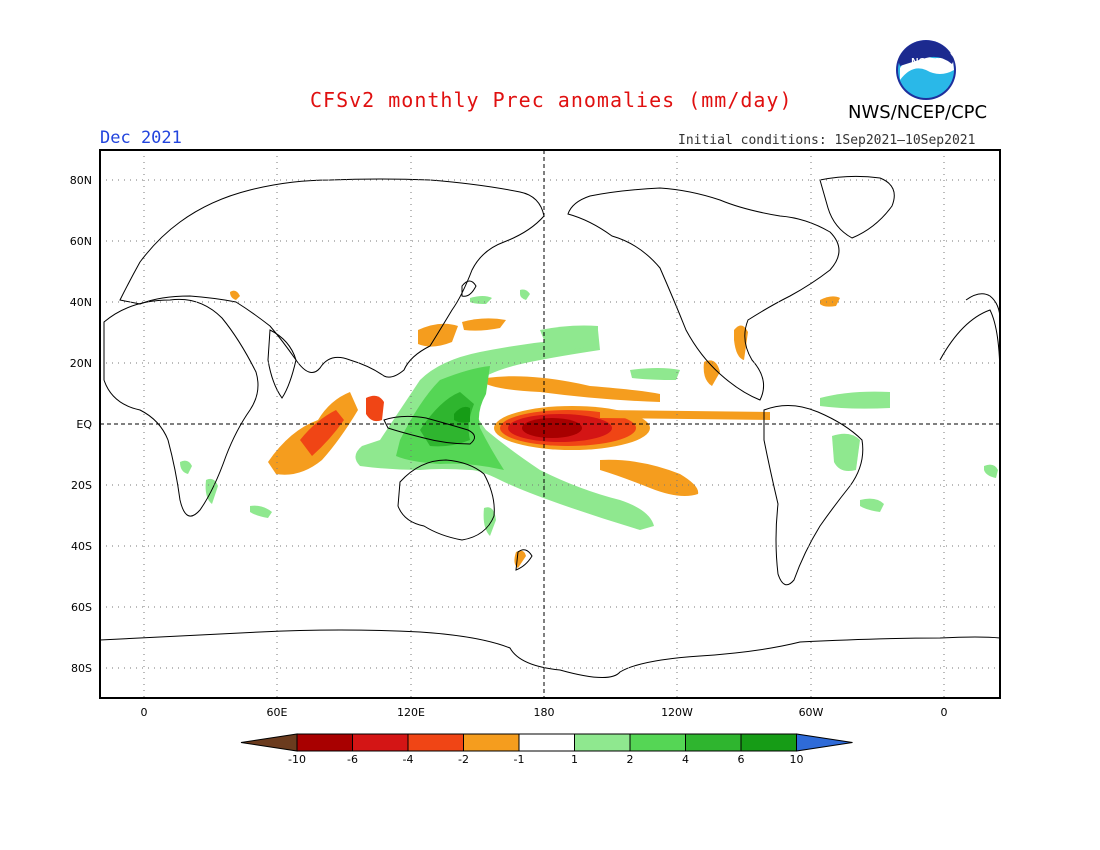 This screenshot has width=1100, height=850. Describe the element at coordinates (685, 759) in the screenshot. I see `legend-tick-label: 4` at that location.